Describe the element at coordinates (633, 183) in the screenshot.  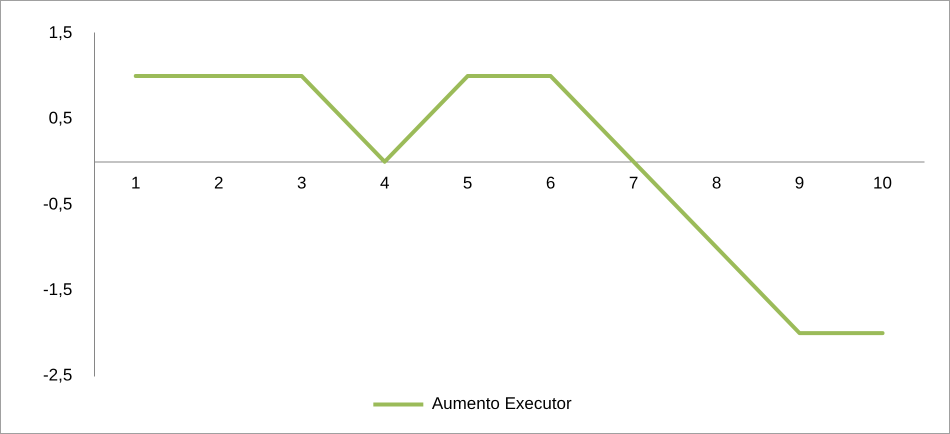
I see `x-tick-label: 7` at that location.